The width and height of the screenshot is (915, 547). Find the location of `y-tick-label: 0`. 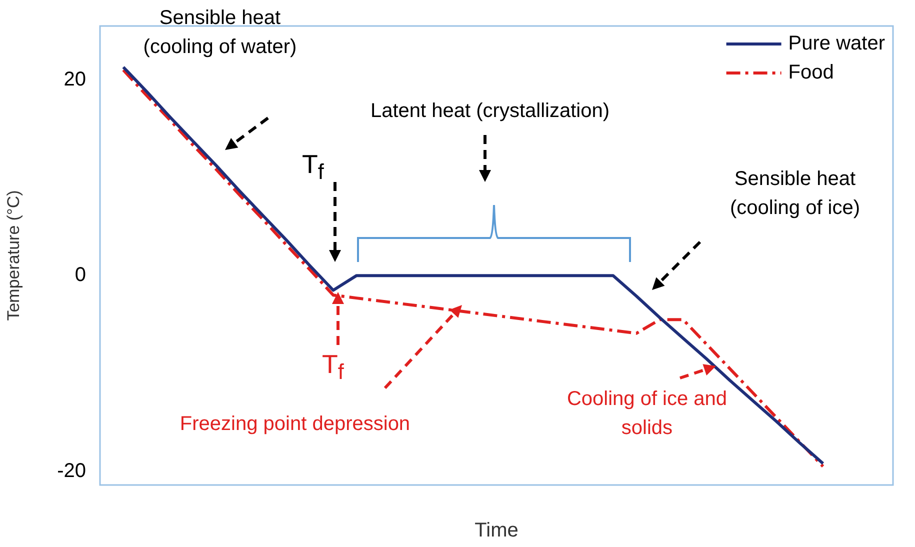

y-tick-label: 0 is located at coordinates (80, 275).